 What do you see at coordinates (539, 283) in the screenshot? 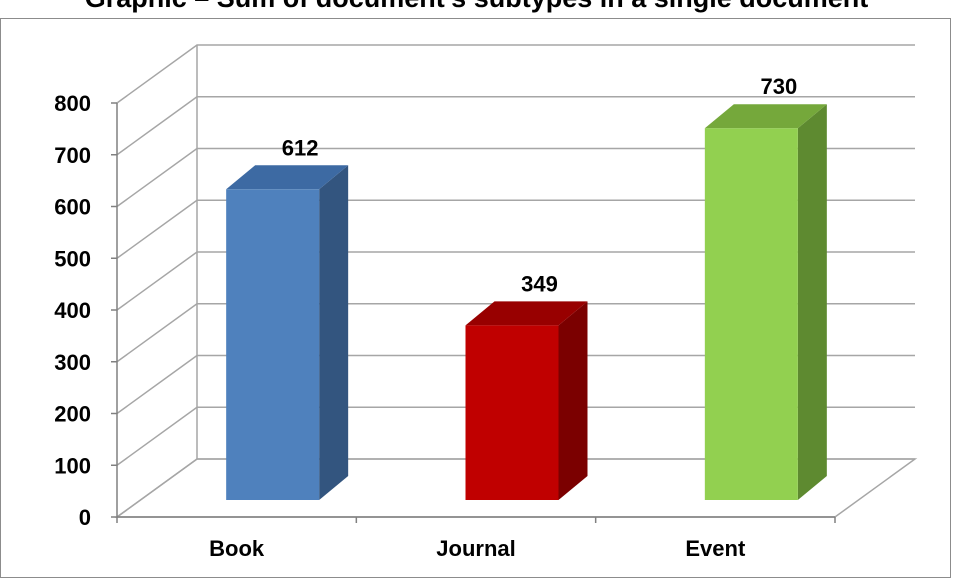
I see `data-label: 349` at bounding box center [539, 283].